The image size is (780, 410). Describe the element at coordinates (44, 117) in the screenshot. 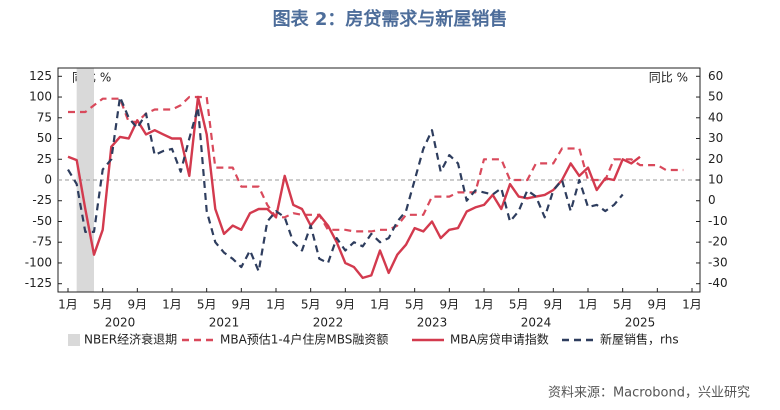

I see `y-tick-label: 75` at that location.